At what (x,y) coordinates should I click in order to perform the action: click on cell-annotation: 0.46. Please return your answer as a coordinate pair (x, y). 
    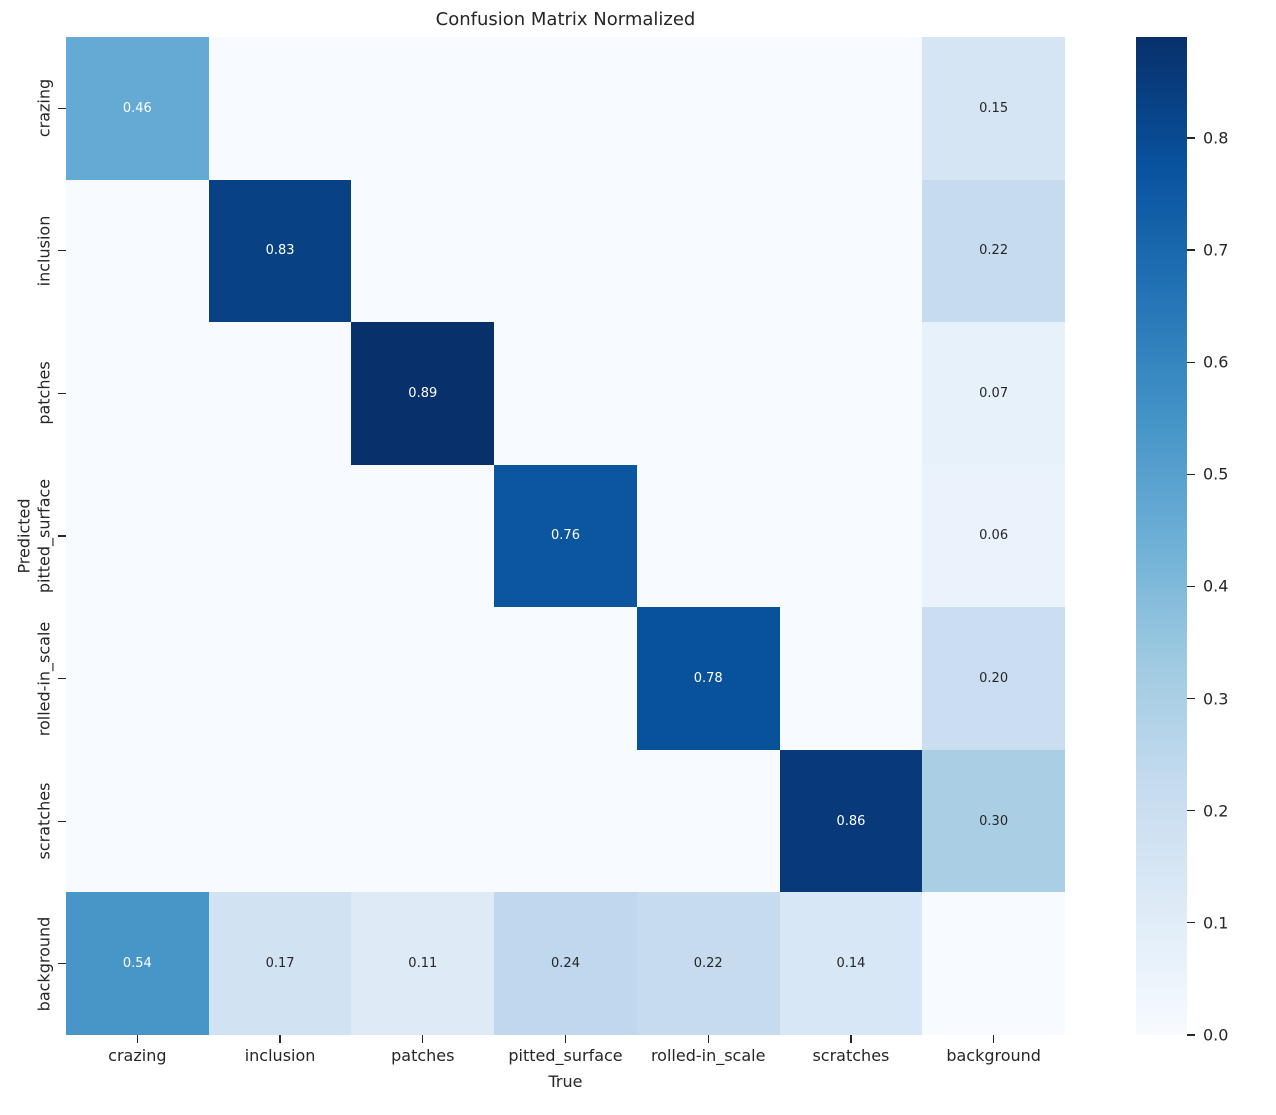
    Looking at the image, I should click on (137, 108).